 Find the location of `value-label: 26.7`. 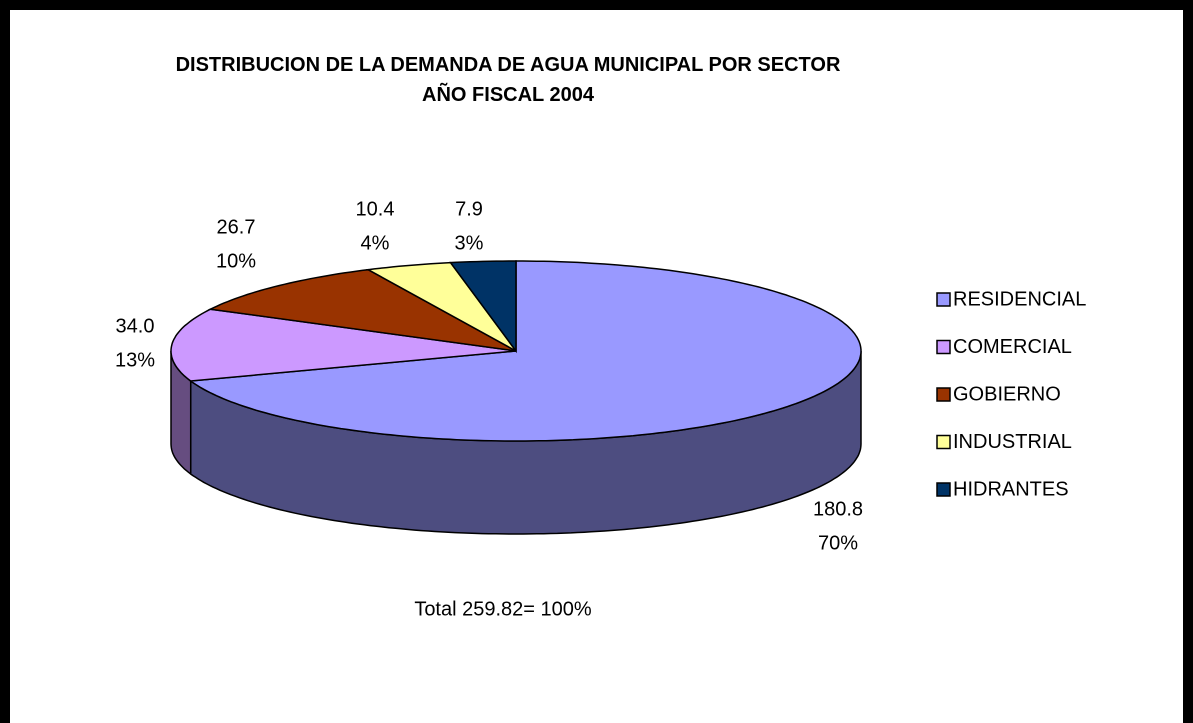

value-label: 26.7 is located at coordinates (236, 227).